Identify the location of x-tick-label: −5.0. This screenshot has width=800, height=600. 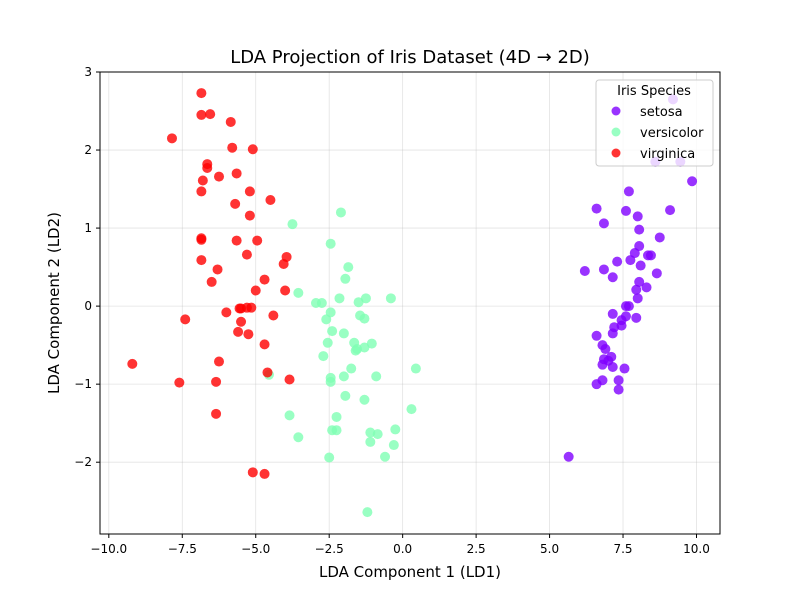
(255, 549).